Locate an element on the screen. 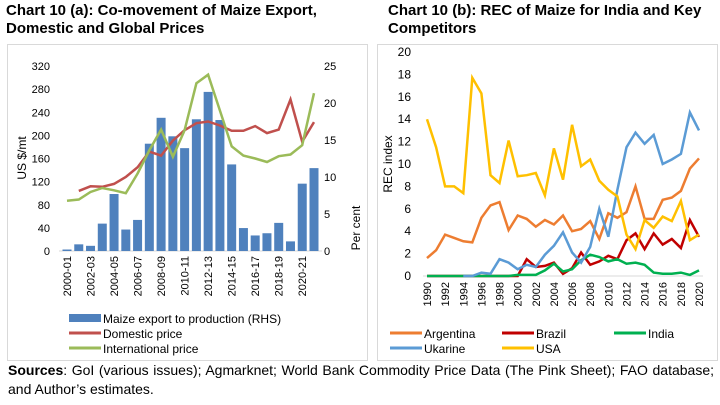 Image resolution: width=720 pixels, height=405 pixels. x-axis-tick-label: 2004-05 is located at coordinates (115, 276).